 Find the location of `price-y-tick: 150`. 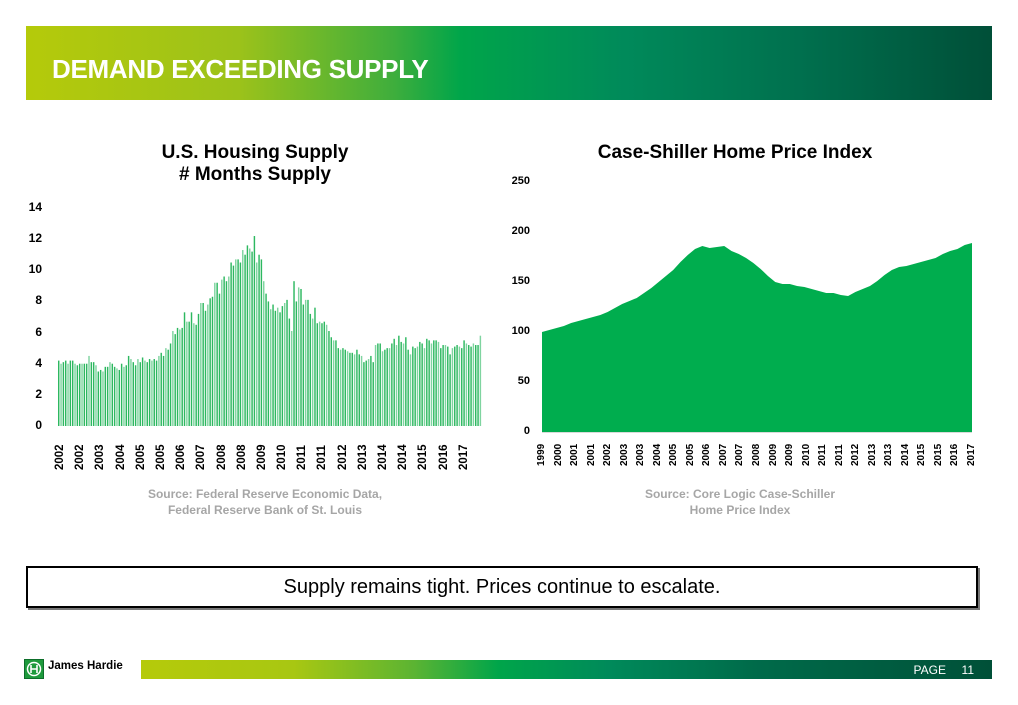

price-y-tick: 150 is located at coordinates (520, 281).